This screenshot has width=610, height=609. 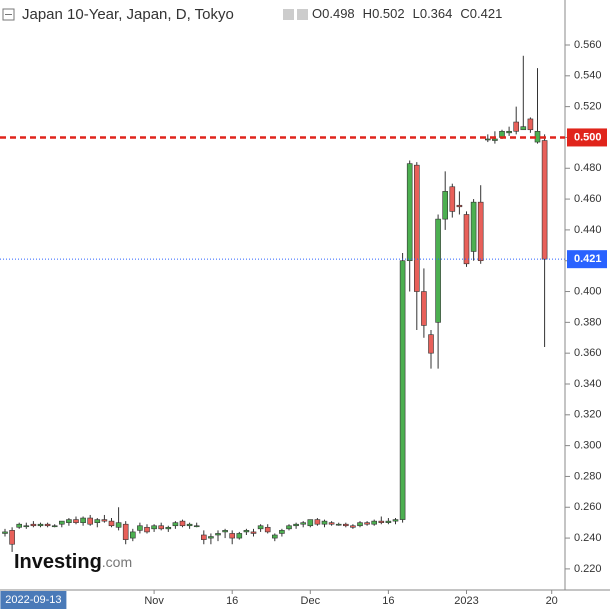 What do you see at coordinates (588, 353) in the screenshot?
I see `y-tick-label: 0.360` at bounding box center [588, 353].